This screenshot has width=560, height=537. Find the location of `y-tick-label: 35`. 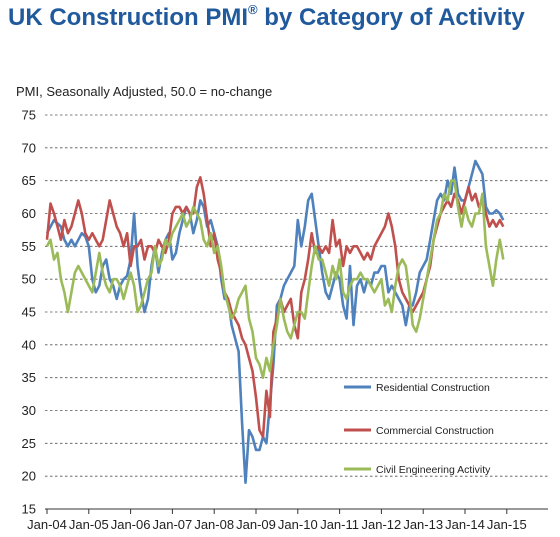

y-tick-label: 35 is located at coordinates (29, 377).